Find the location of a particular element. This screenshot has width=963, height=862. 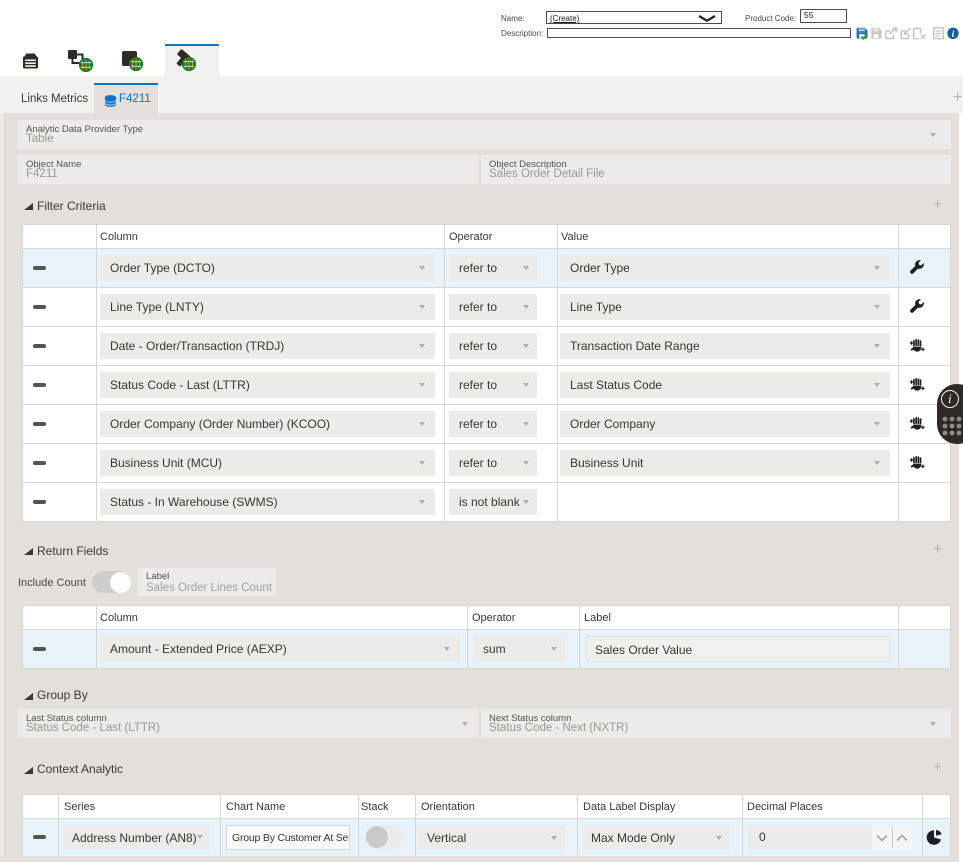

svg-text: i is located at coordinates (953, 35).